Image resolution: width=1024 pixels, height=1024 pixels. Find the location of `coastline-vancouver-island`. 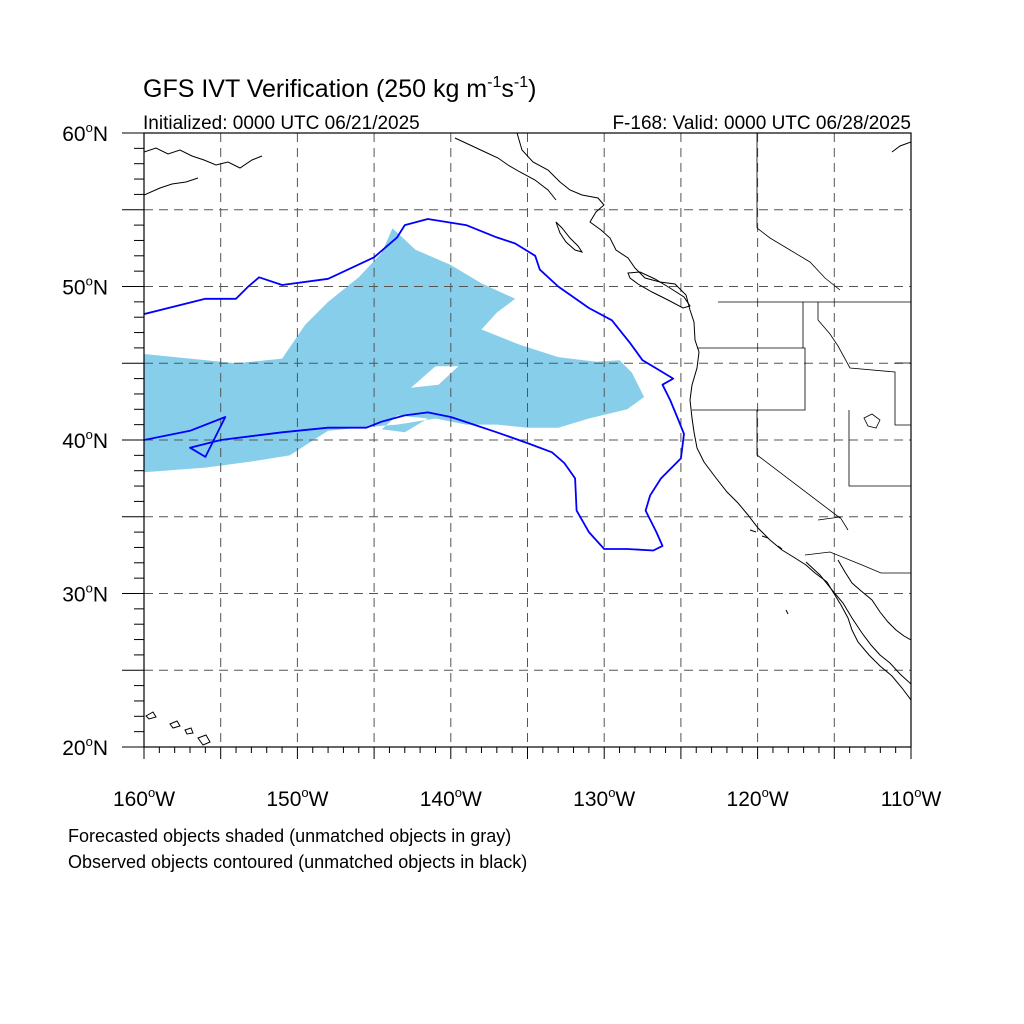

coastline-vancouver-island is located at coordinates (659, 290).